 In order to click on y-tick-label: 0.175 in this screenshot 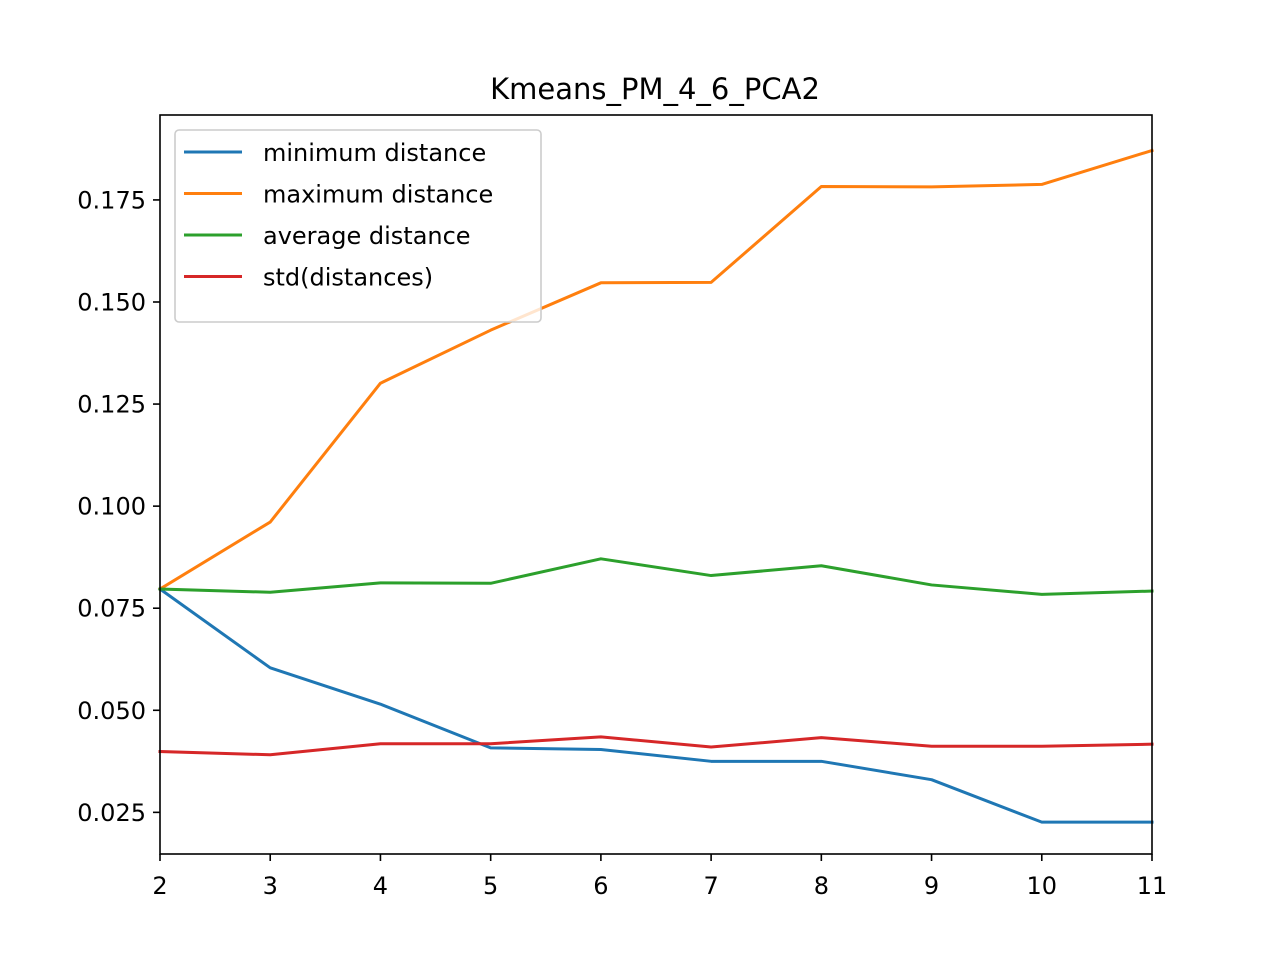, I will do `click(111, 200)`.